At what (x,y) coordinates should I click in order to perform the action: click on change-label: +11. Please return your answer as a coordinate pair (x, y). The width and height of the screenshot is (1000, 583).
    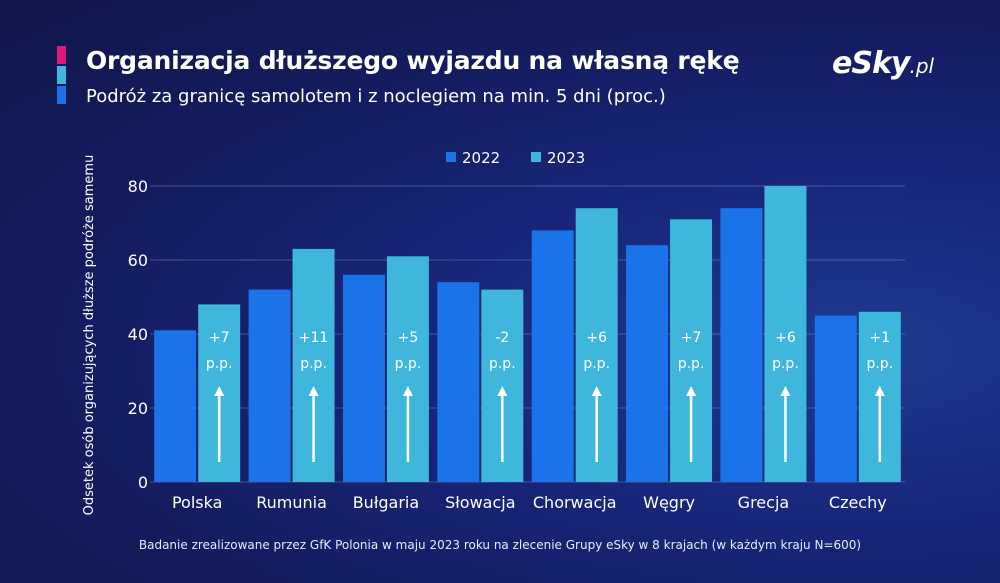
    Looking at the image, I should click on (314, 338).